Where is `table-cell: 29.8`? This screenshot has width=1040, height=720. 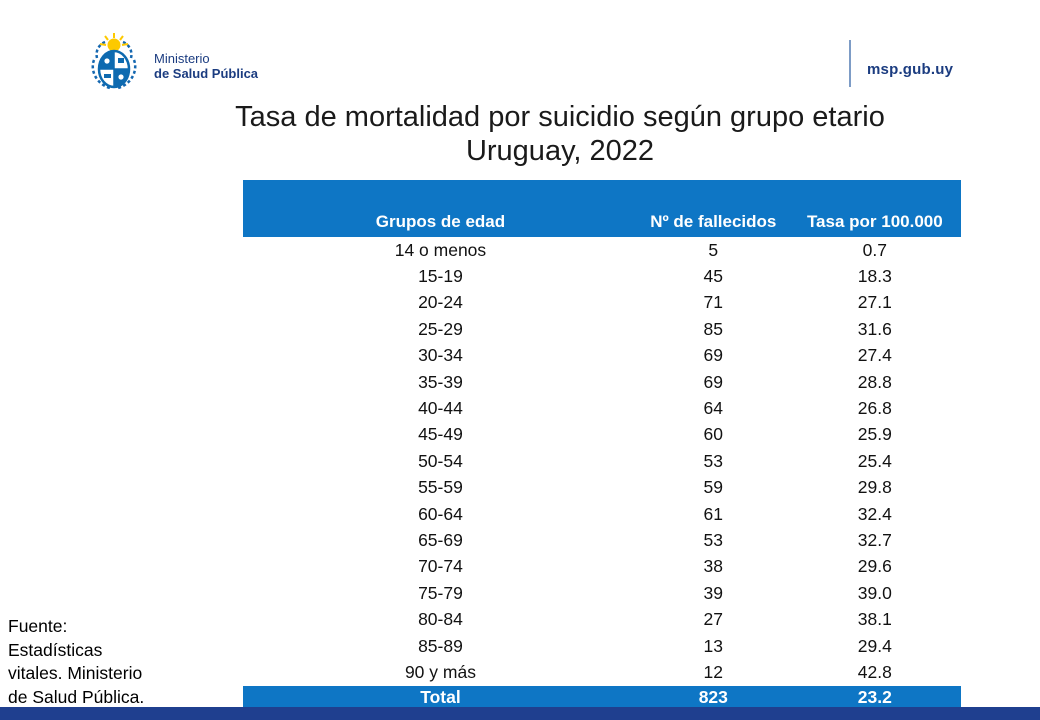
table-cell: 29.8 is located at coordinates (874, 487).